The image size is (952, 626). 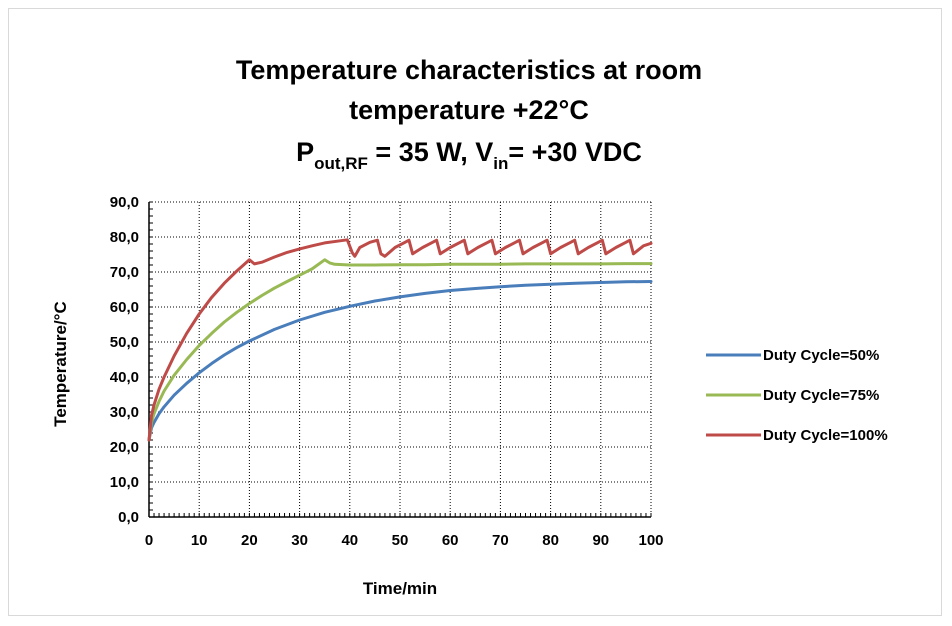 What do you see at coordinates (400, 588) in the screenshot?
I see `x-axis-title: Time/min` at bounding box center [400, 588].